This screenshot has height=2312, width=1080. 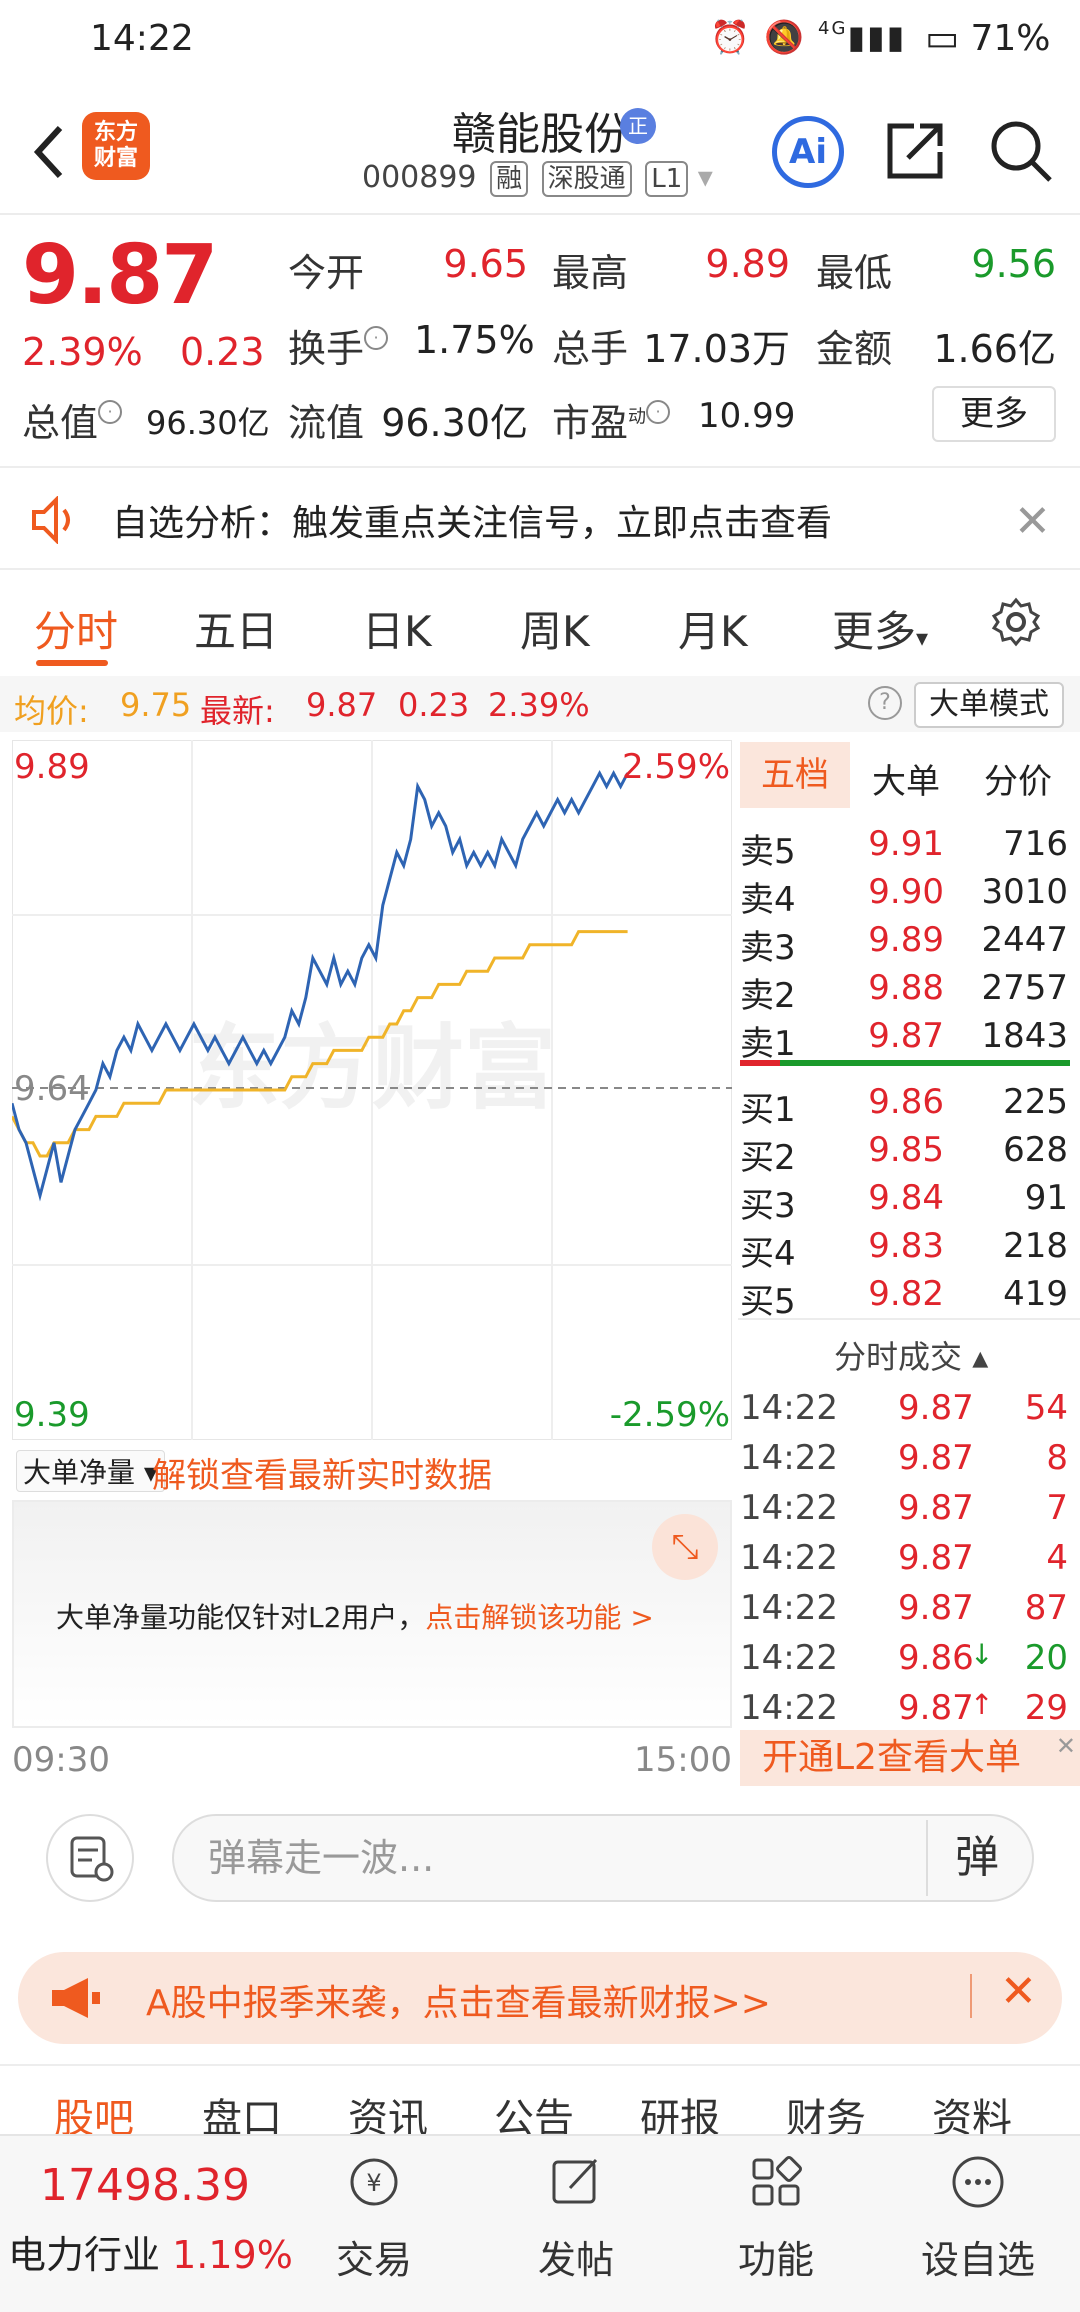 What do you see at coordinates (685, 1547) in the screenshot?
I see `expand-icon: ⤡` at bounding box center [685, 1547].